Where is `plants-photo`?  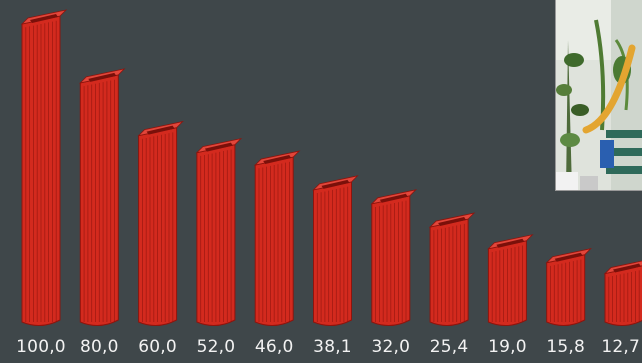 plants-photo is located at coordinates (598, 95).